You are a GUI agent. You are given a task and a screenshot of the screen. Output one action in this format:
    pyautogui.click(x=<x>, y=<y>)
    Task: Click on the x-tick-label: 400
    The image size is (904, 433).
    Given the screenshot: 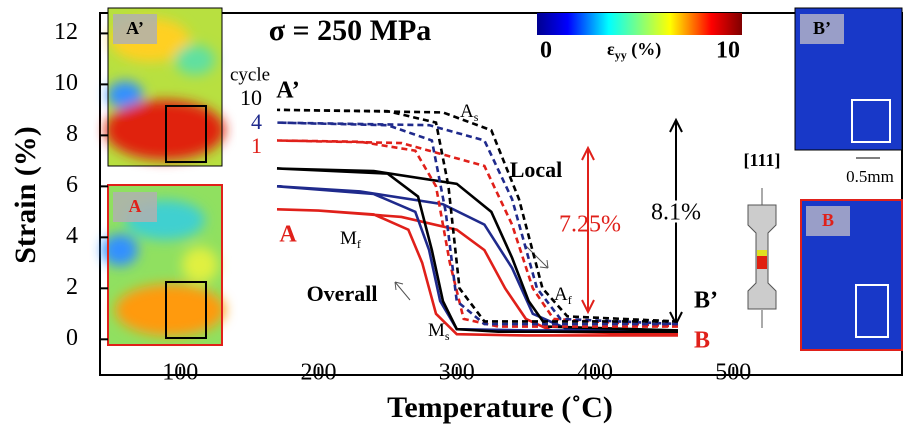 What is the action you would take?
    pyautogui.click(x=595, y=373)
    